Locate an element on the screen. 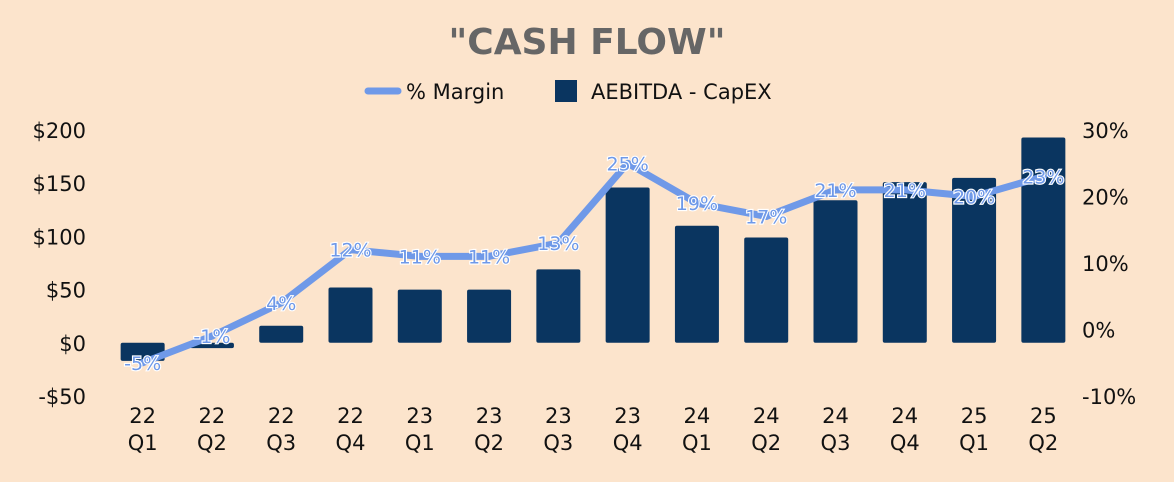 This screenshot has height=482, width=1174. margin-data-label: 13% is located at coordinates (558, 244).